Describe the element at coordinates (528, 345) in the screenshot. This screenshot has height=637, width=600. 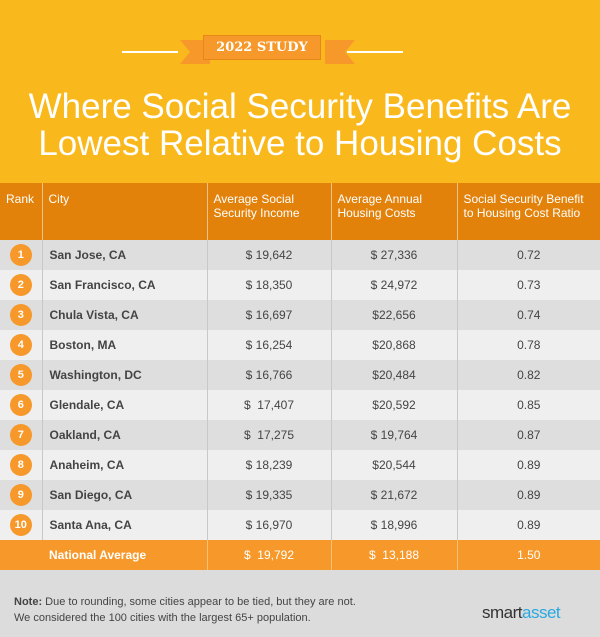
I see `ratio-cell: 0.78` at that location.